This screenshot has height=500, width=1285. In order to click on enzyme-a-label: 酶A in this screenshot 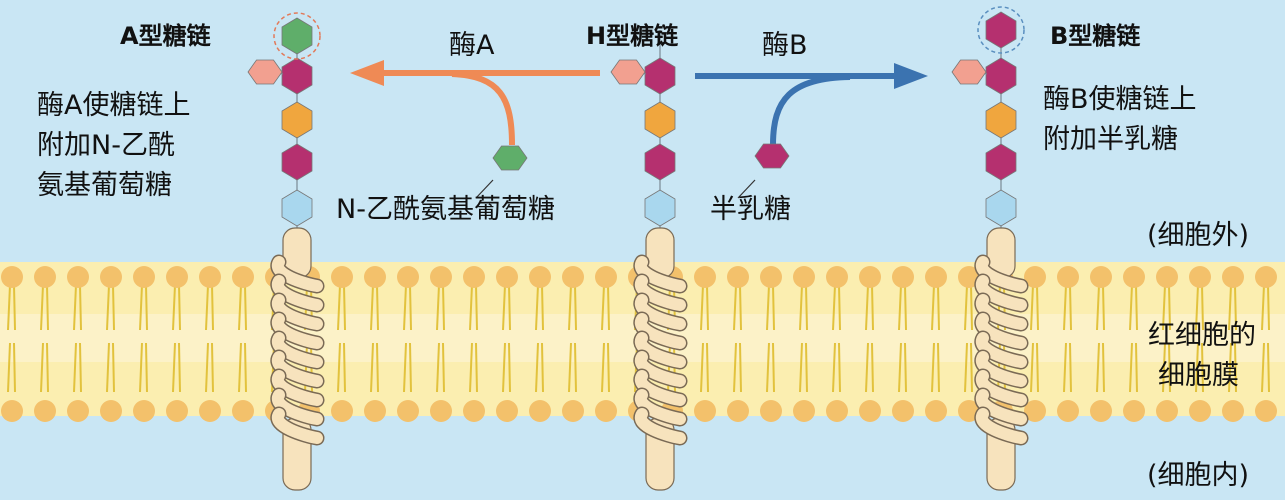, I will do `click(472, 45)`.